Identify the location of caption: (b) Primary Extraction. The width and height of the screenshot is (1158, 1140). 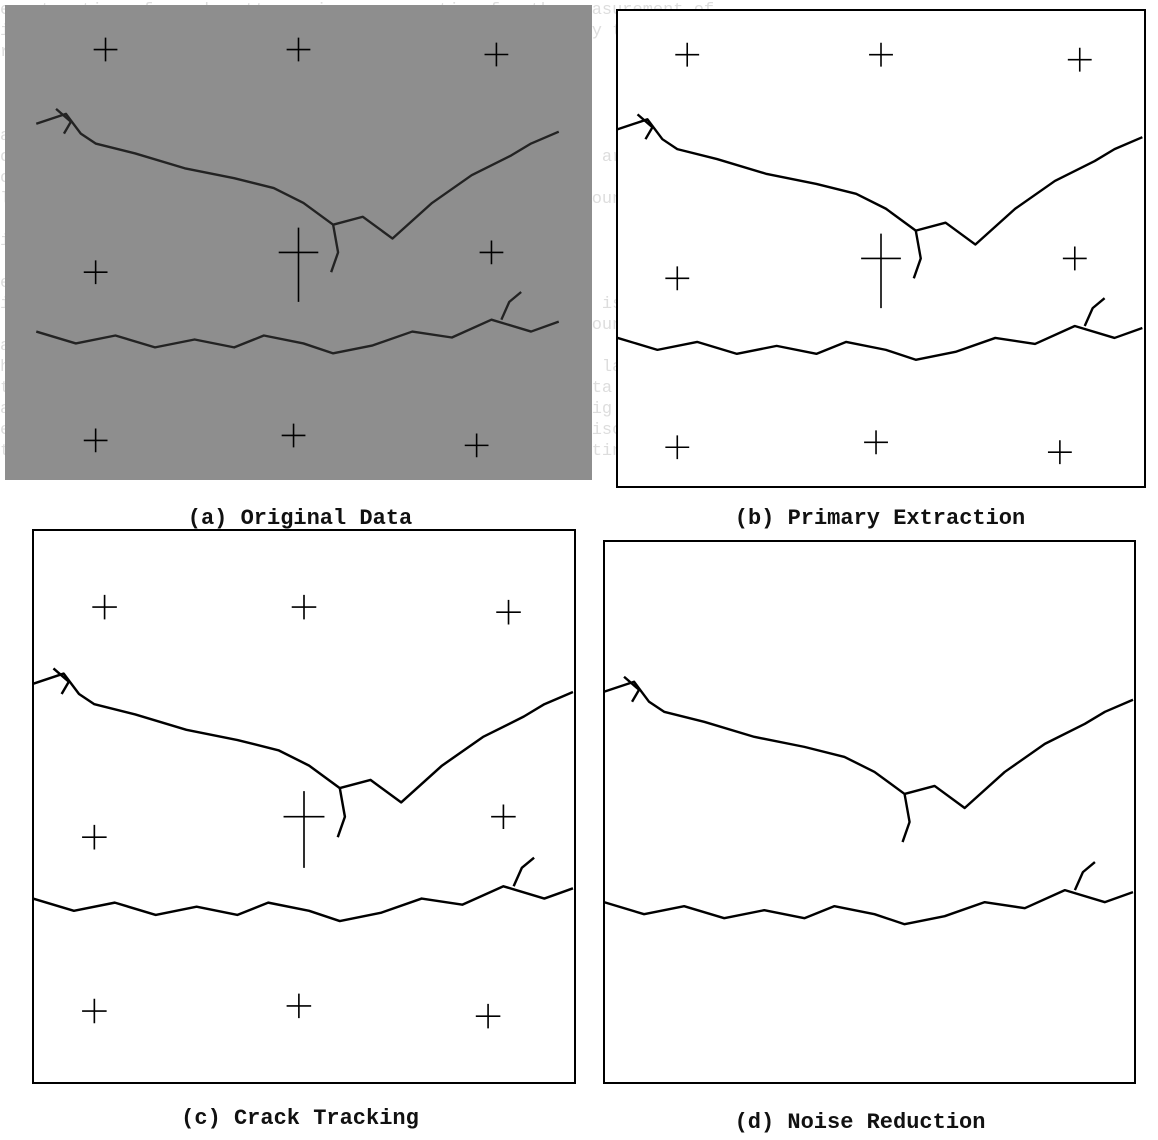
(880, 518).